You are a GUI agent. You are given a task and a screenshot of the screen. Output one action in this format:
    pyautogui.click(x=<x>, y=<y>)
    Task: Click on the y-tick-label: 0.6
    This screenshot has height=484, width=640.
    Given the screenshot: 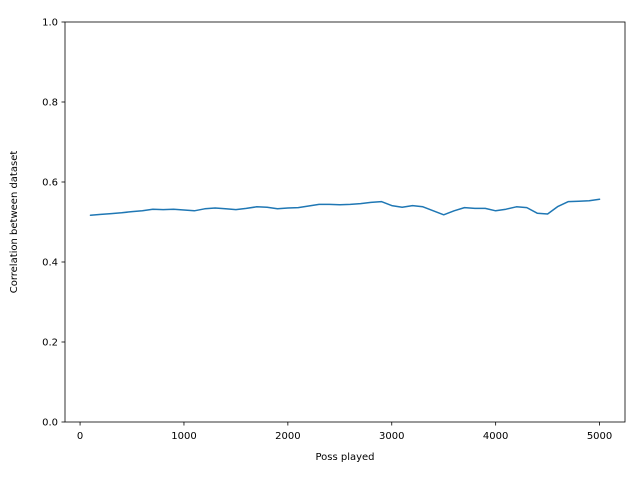 What is the action you would take?
    pyautogui.click(x=50, y=183)
    